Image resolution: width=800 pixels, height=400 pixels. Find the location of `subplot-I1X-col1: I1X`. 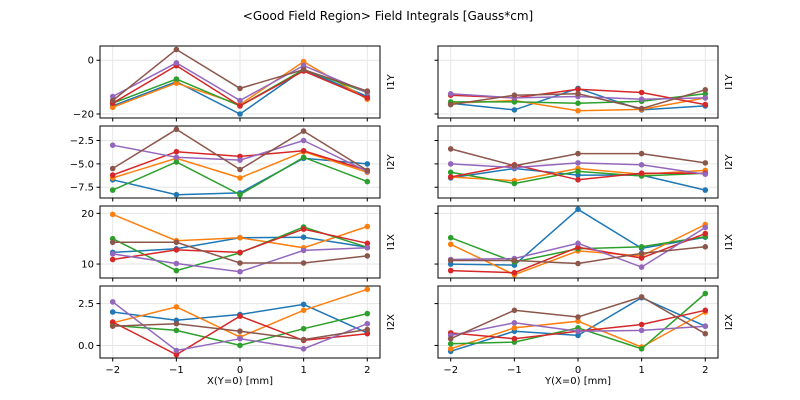

subplot-I1X-col1: I1X is located at coordinates (584, 243).